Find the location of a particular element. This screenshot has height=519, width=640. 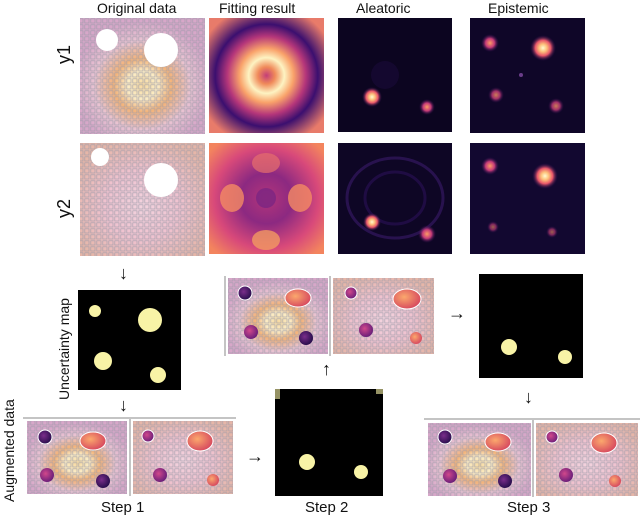

panel-original-y1 is located at coordinates (142, 76).